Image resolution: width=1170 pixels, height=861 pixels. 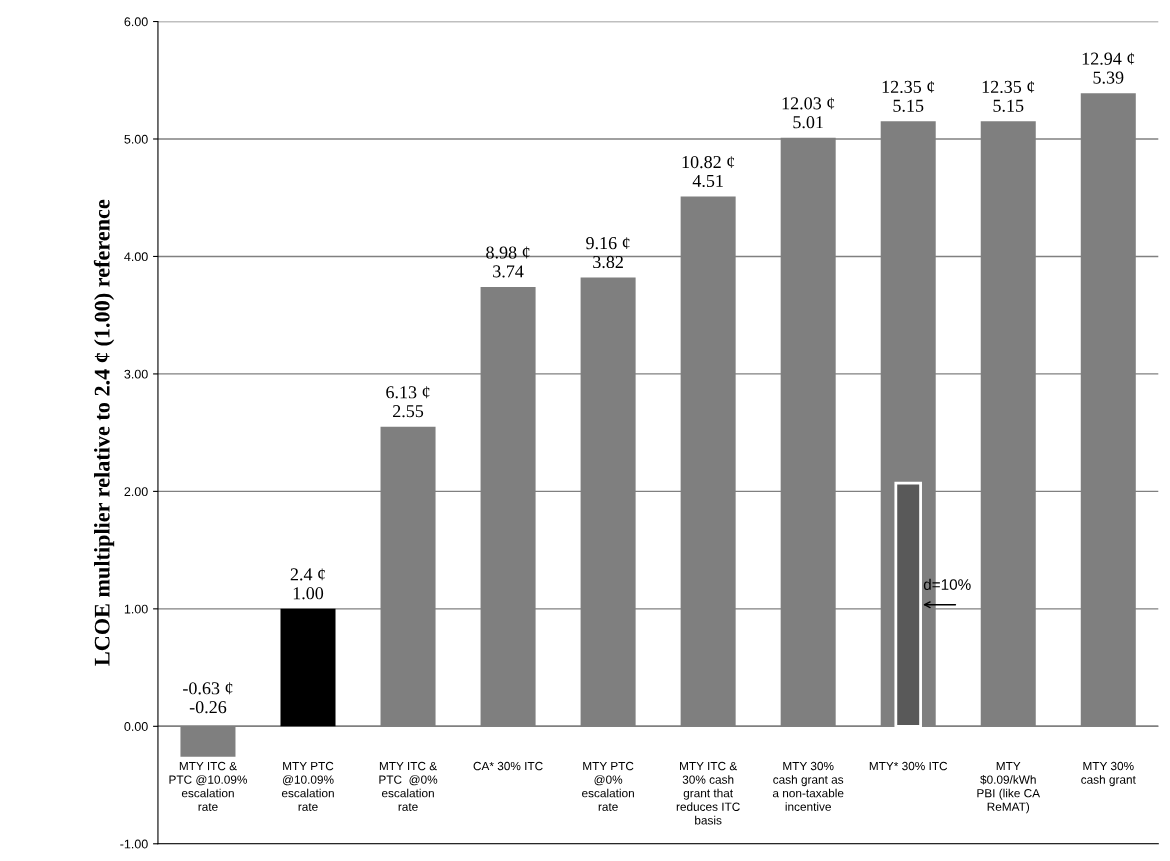 I want to click on y-tick-label: 6.00, so click(x=136, y=22).